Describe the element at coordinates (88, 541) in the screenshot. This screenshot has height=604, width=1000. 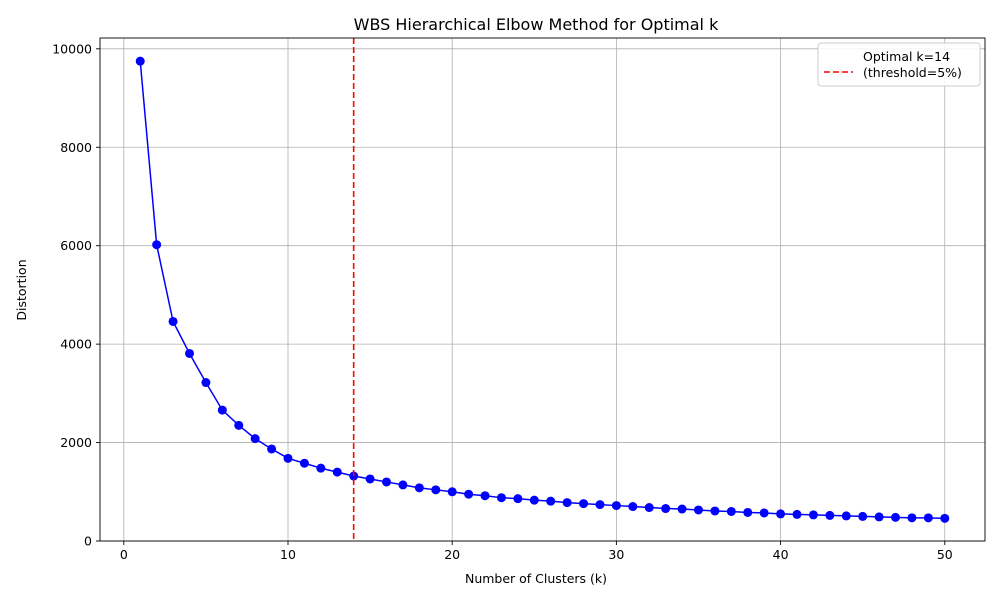
I see `y-tick-label: 0` at that location.